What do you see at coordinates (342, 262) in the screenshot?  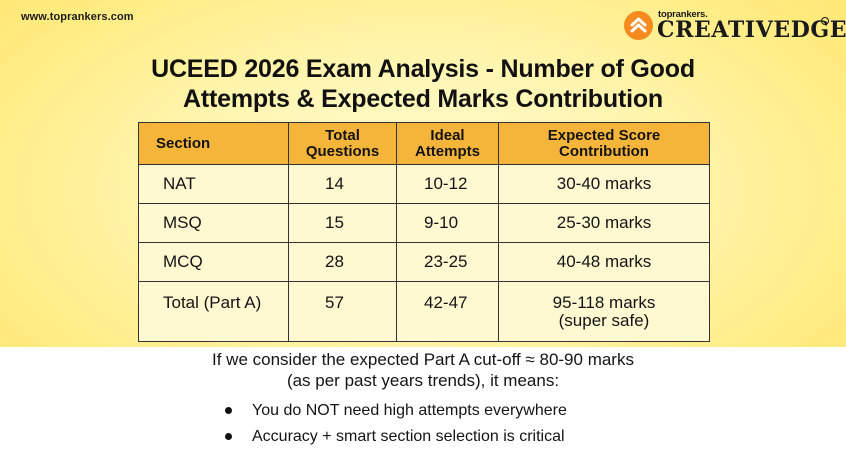 I see `cell-total-questions: 28` at bounding box center [342, 262].